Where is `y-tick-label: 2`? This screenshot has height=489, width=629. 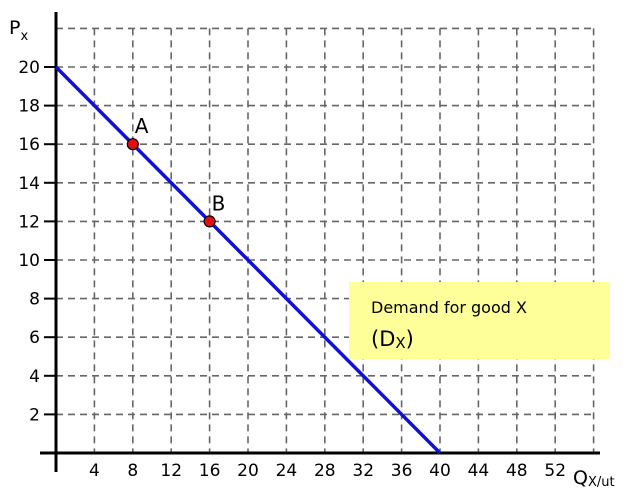 y-tick-label: 2 is located at coordinates (34, 415).